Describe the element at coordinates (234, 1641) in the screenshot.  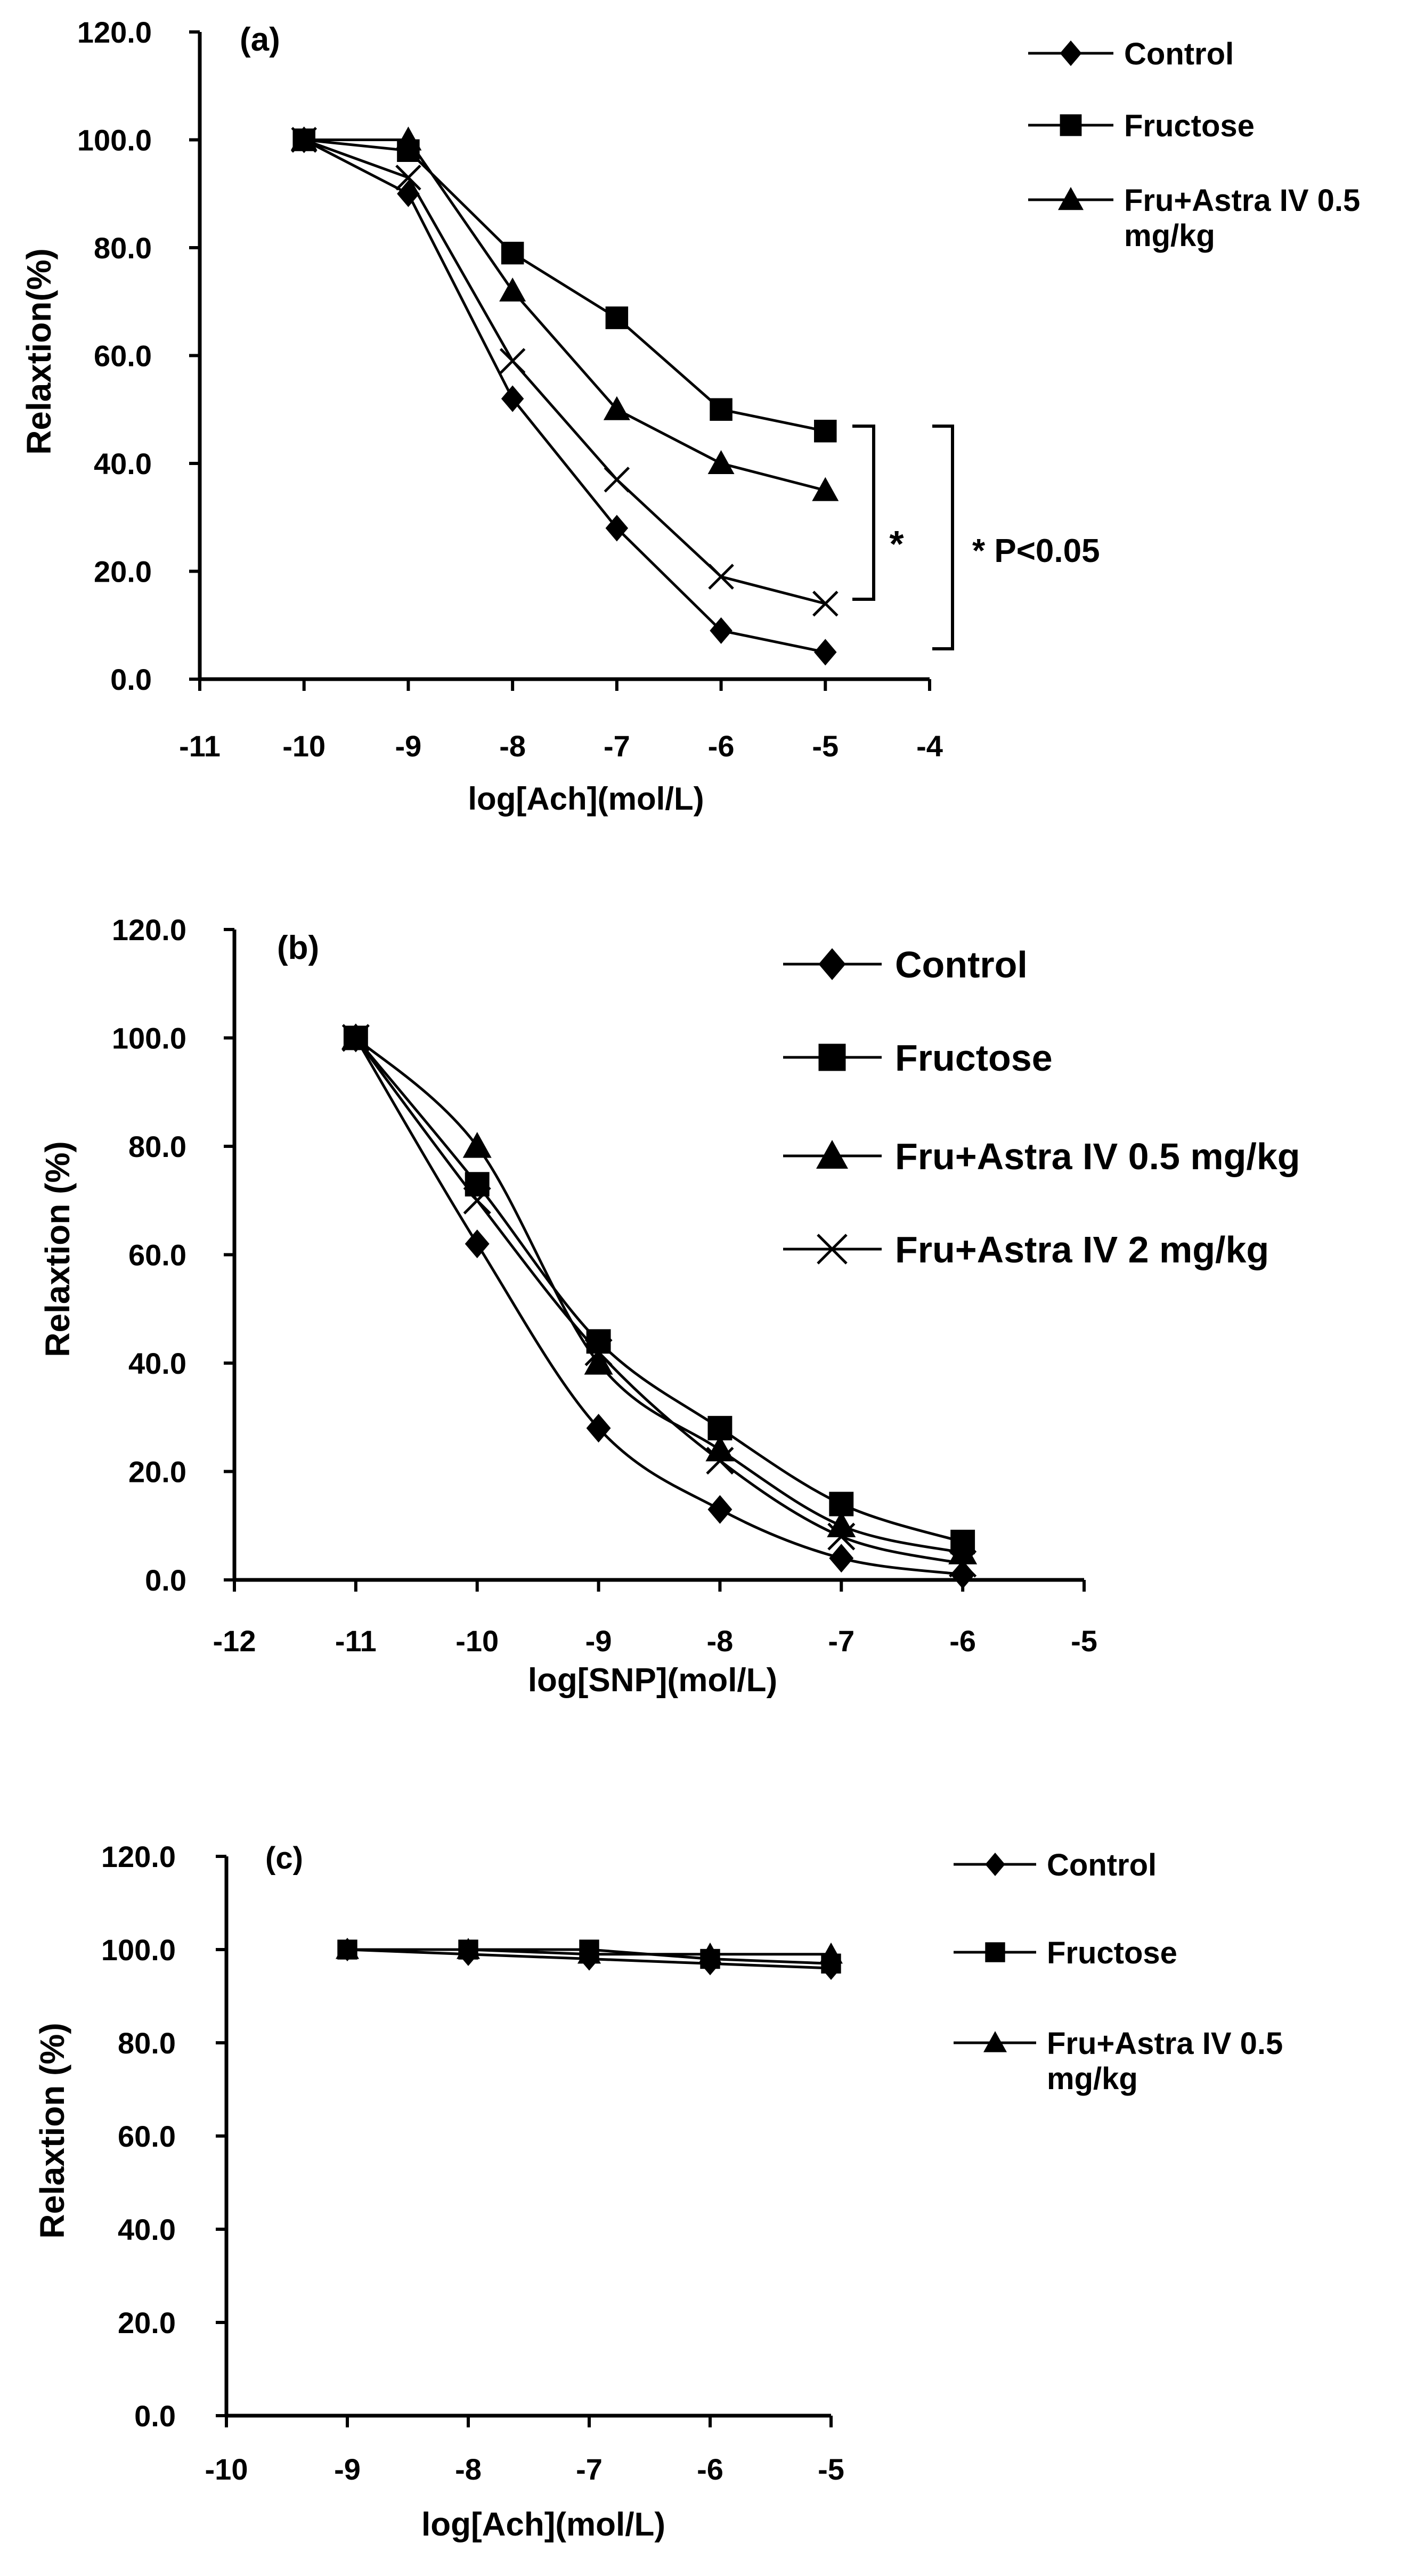
I see `x-tick-label: -12` at that location.